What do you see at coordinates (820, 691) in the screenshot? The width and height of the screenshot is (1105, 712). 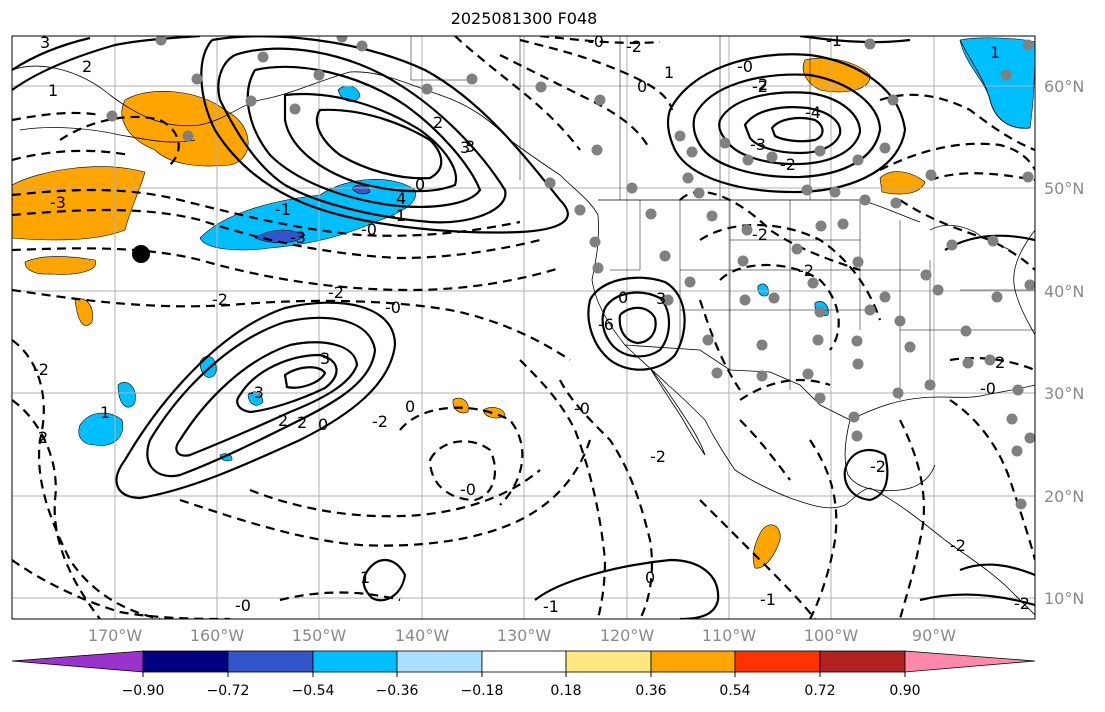 I see `colorbar-tick-label: 0.72` at bounding box center [820, 691].